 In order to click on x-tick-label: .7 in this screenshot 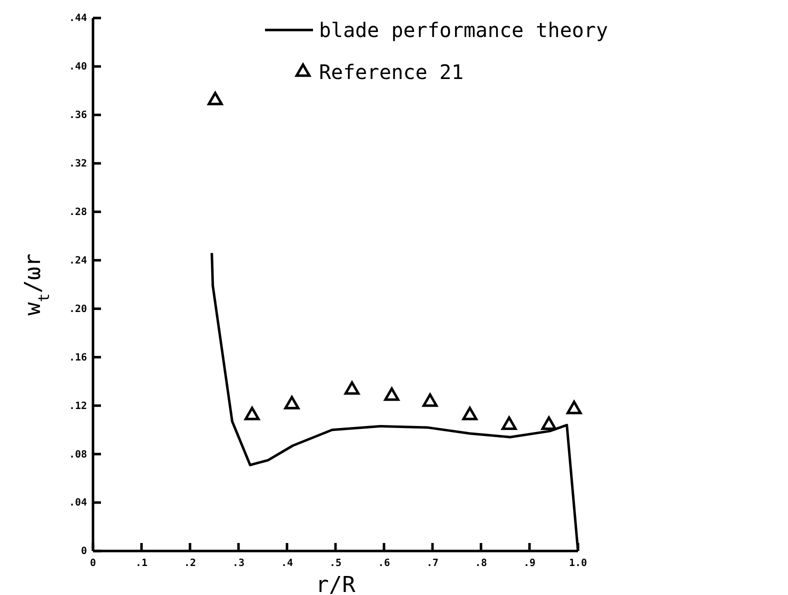, I will do `click(432, 564)`.